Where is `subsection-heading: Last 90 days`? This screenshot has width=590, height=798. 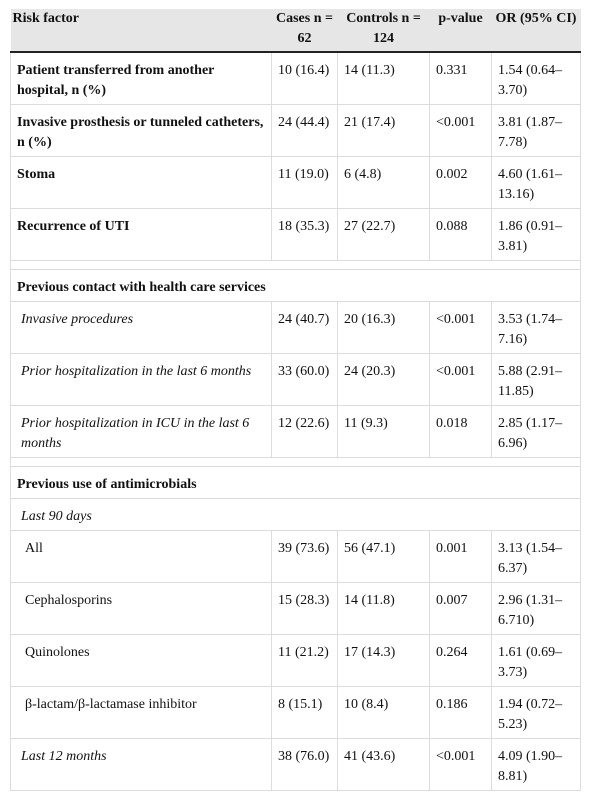
subsection-heading: Last 90 days is located at coordinates (295, 514).